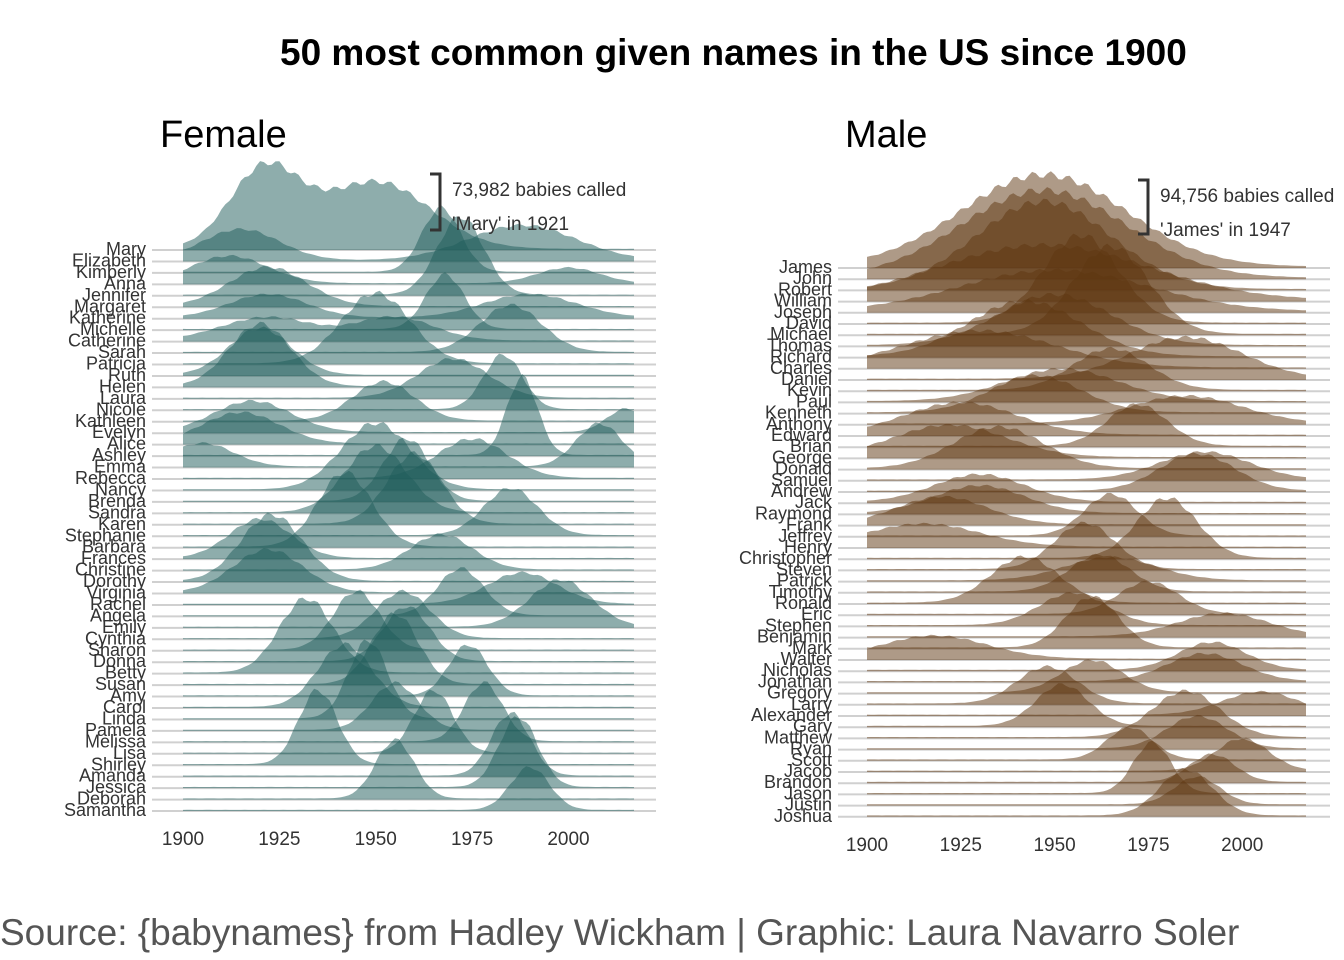 The image size is (1344, 960). I want to click on name-label-gary: Gary, so click(812, 726).